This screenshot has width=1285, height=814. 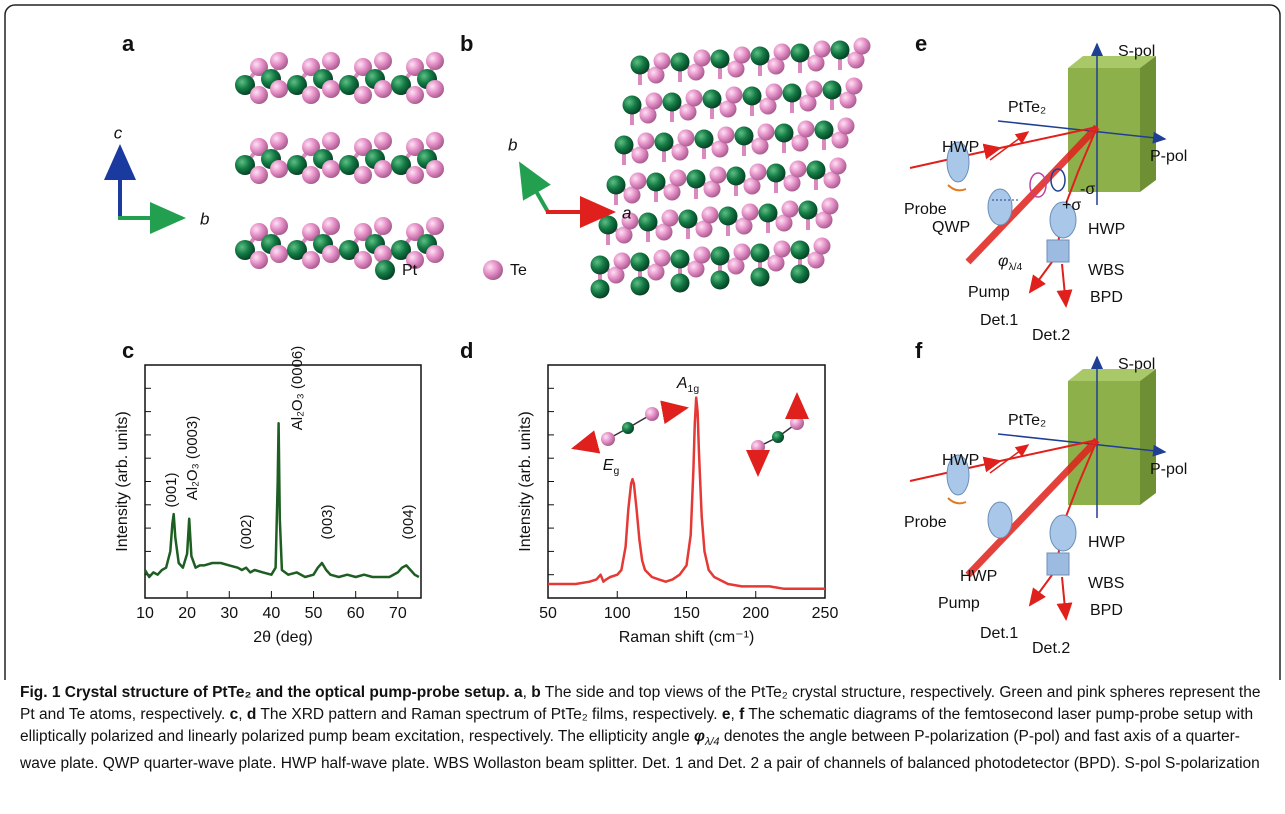 I want to click on sample-front, so click(x=1104, y=130).